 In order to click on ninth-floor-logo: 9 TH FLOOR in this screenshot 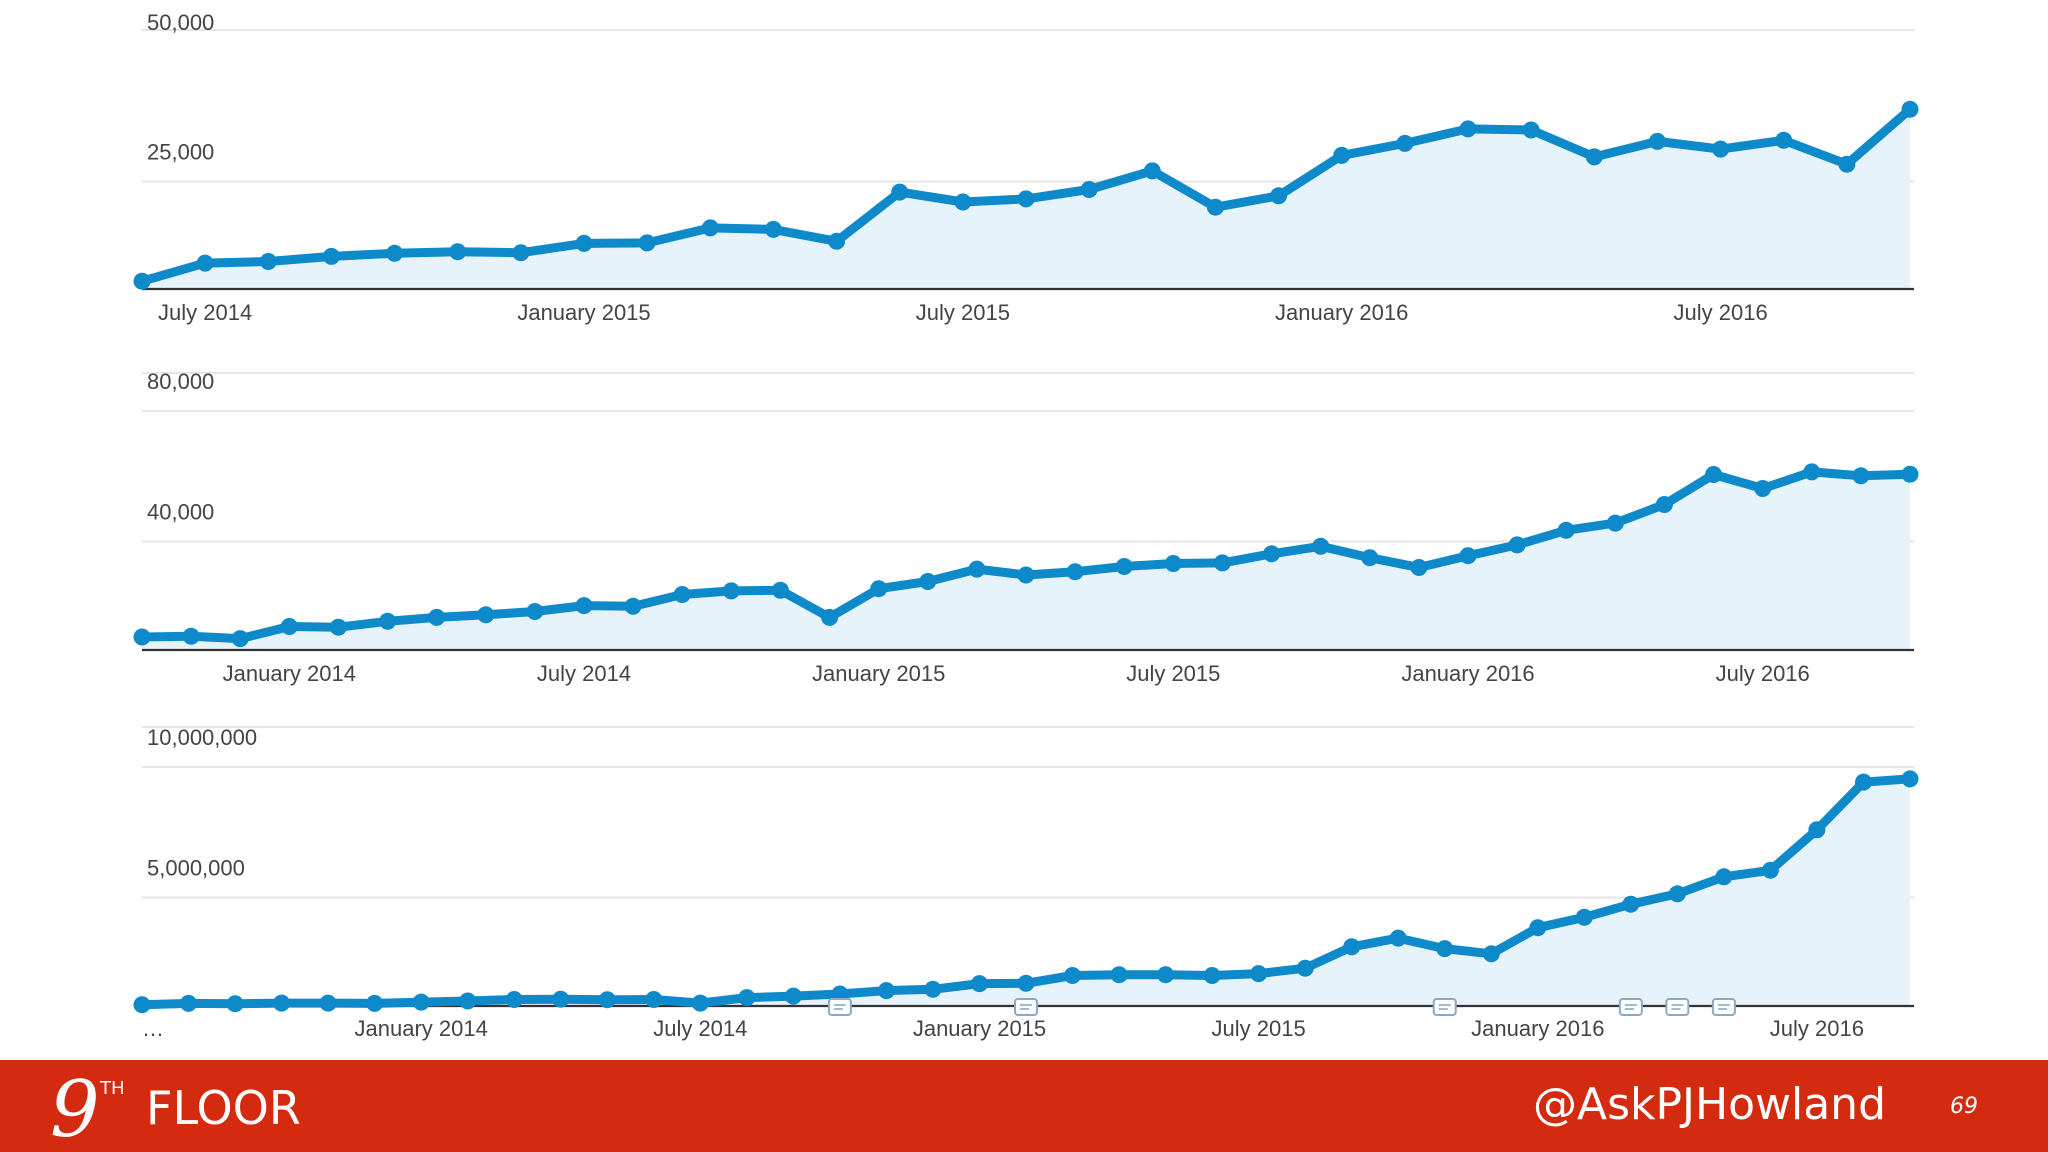, I will do `click(175, 1106)`.